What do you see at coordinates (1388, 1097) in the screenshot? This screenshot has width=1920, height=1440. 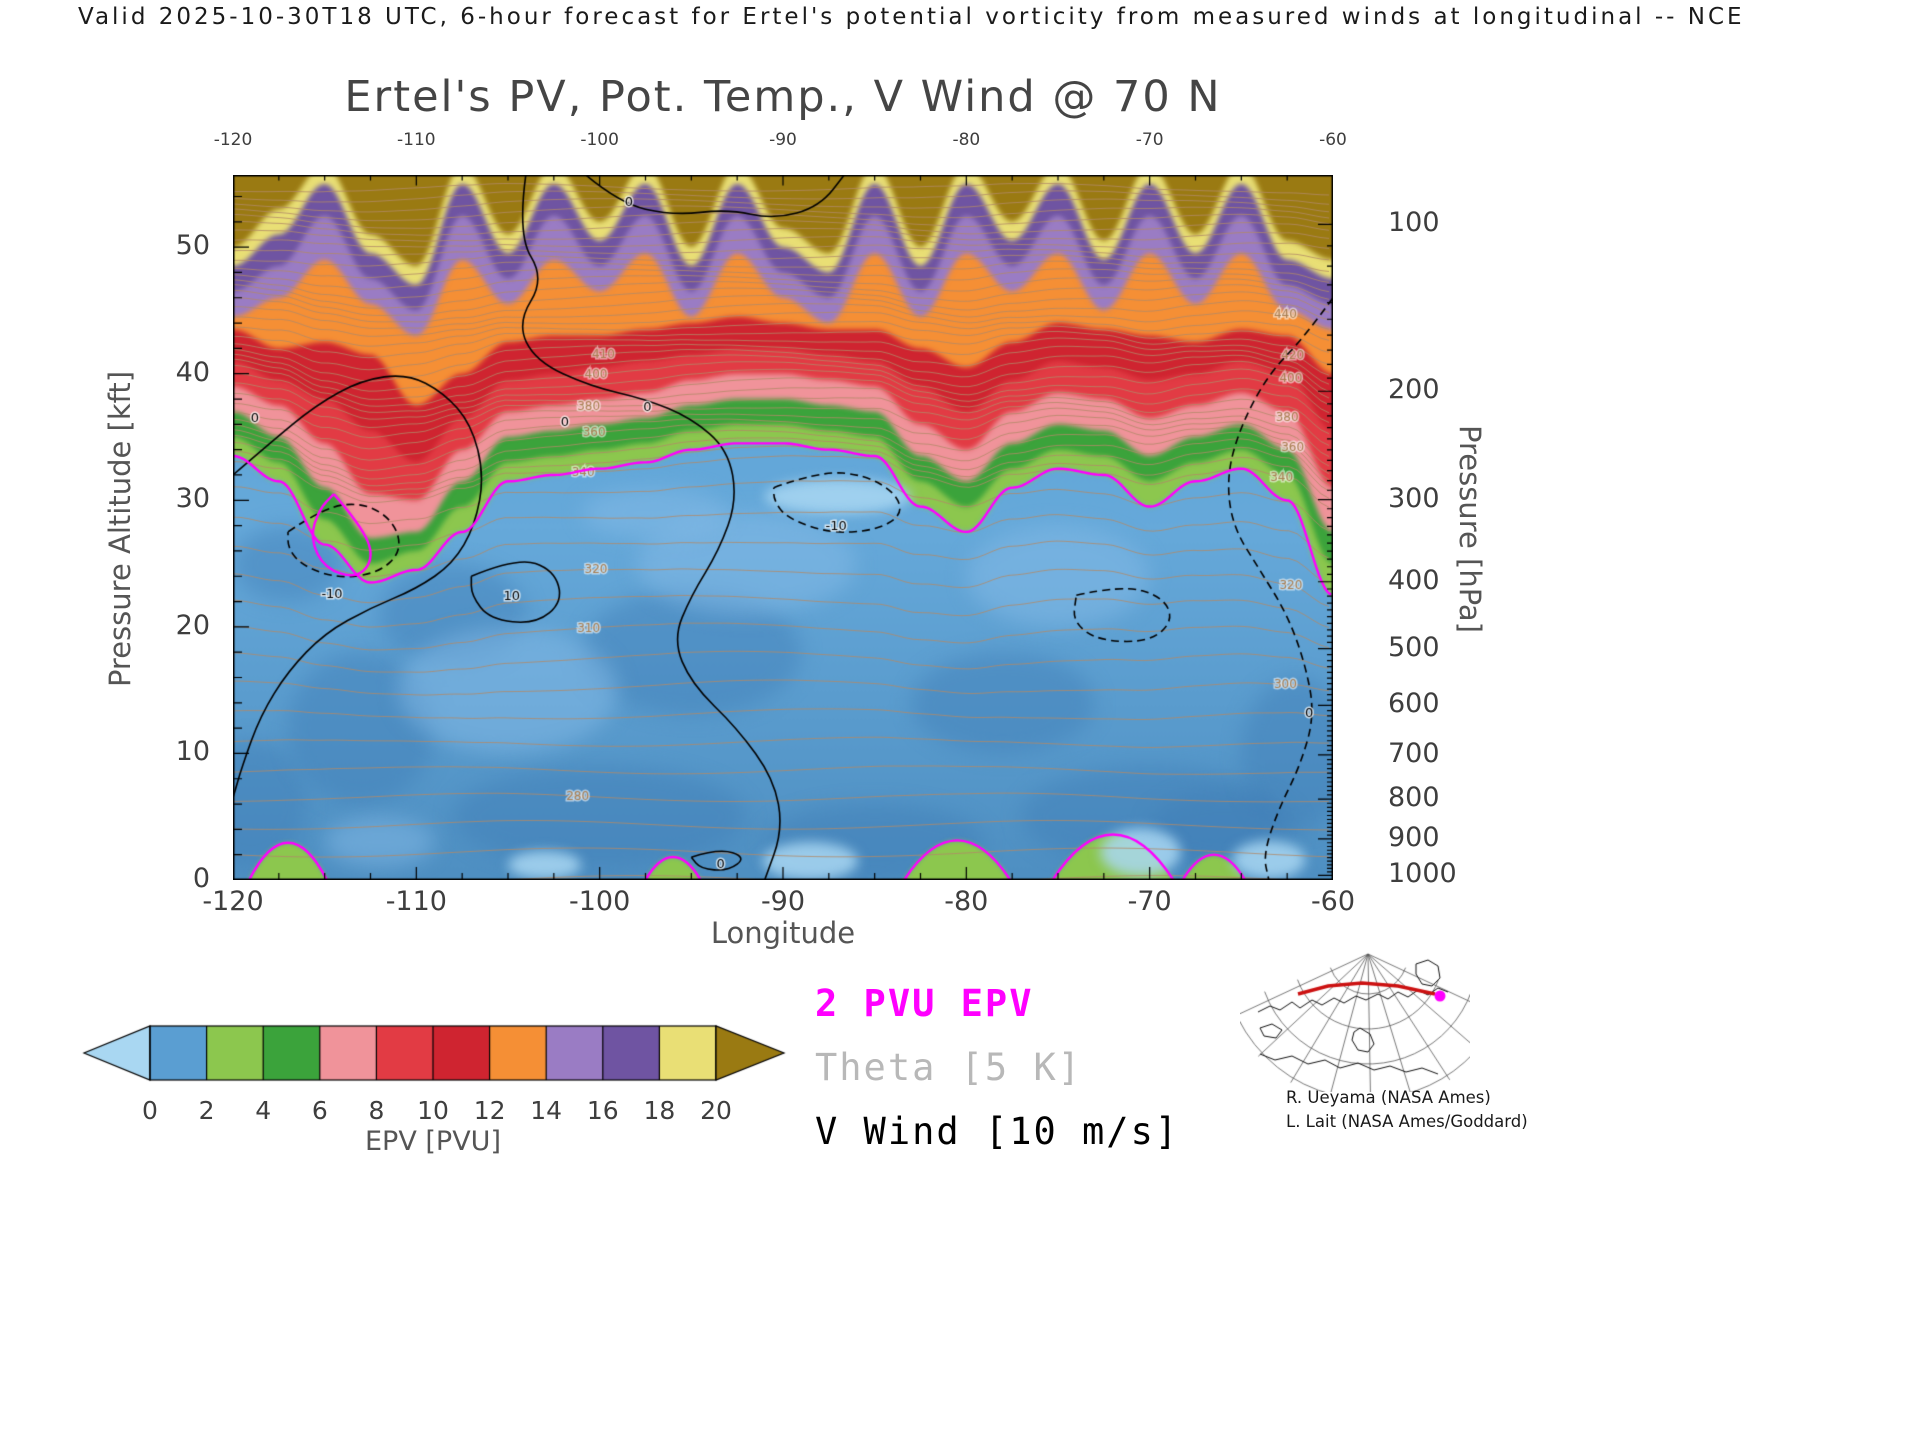 I see `credit-line-1: R. Ueyama (NASA Ames)` at bounding box center [1388, 1097].